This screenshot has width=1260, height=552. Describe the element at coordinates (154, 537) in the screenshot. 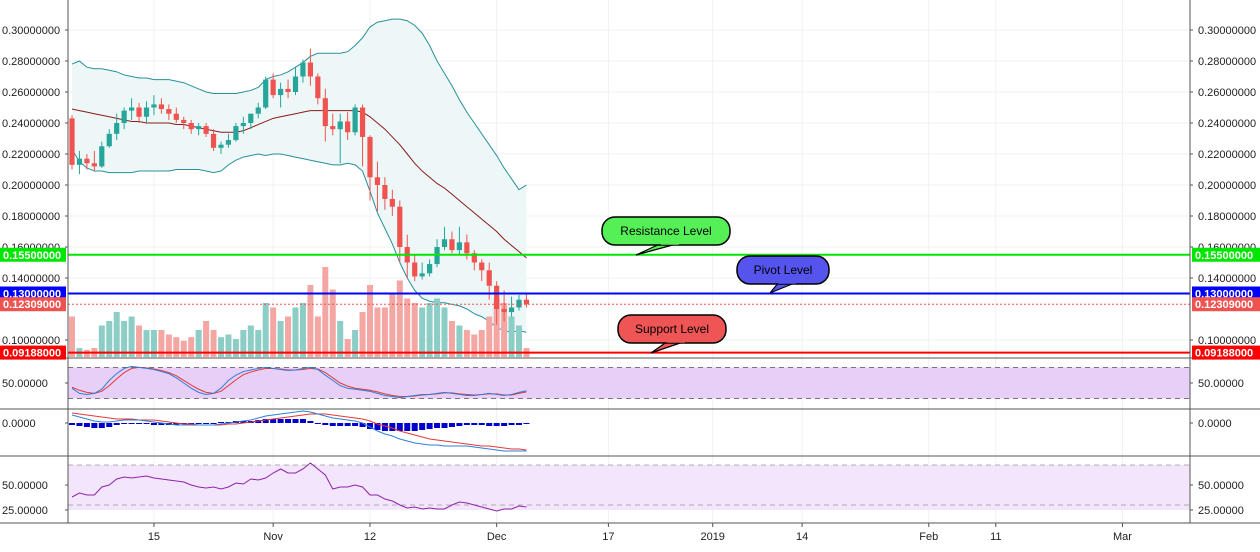

I see `x-tick-label: 15` at that location.